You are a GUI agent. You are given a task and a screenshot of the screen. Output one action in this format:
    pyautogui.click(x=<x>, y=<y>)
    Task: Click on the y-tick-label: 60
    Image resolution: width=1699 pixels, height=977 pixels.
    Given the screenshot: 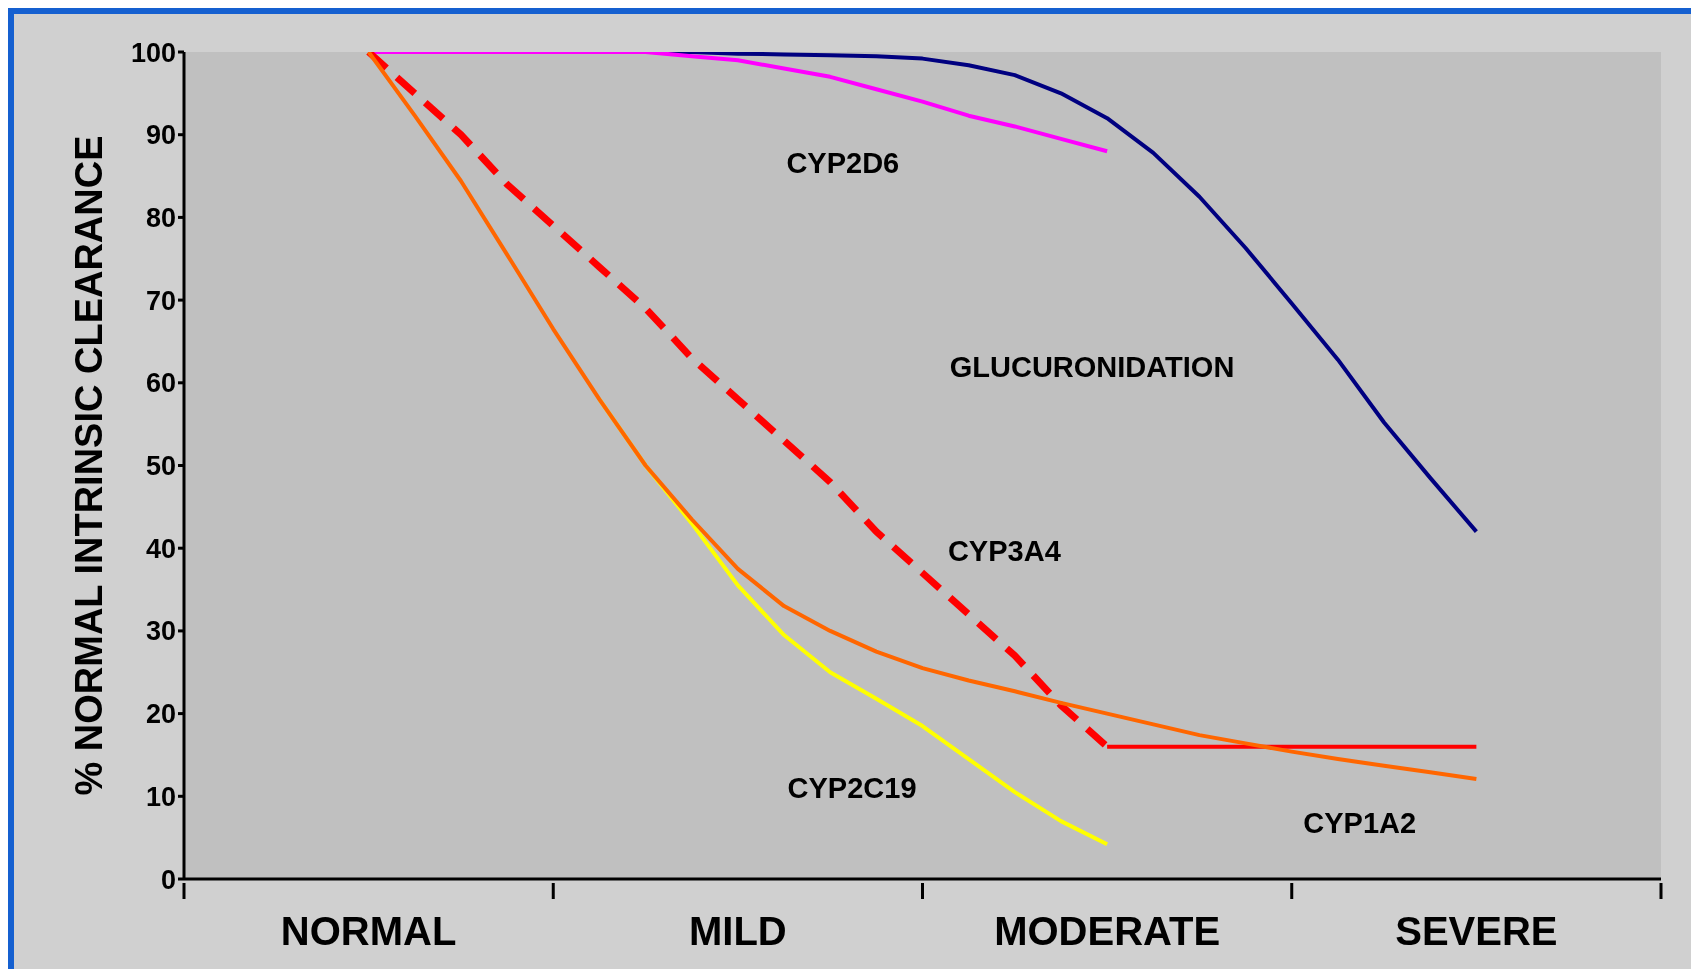 What is the action you would take?
    pyautogui.click(x=160, y=383)
    